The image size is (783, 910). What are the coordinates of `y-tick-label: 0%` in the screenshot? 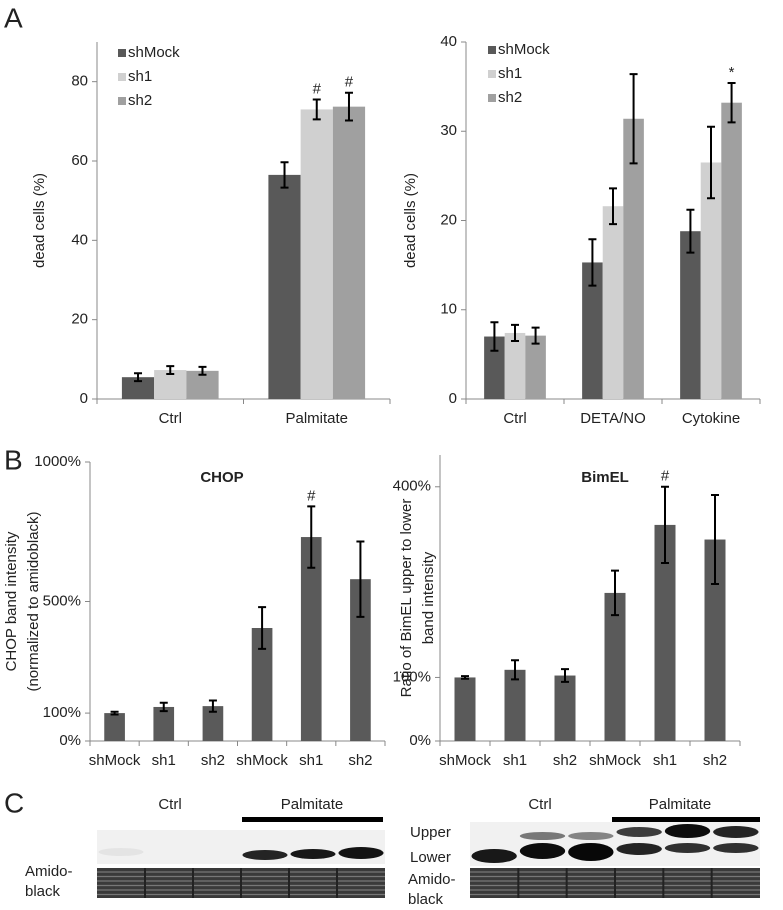 It's located at (70, 740).